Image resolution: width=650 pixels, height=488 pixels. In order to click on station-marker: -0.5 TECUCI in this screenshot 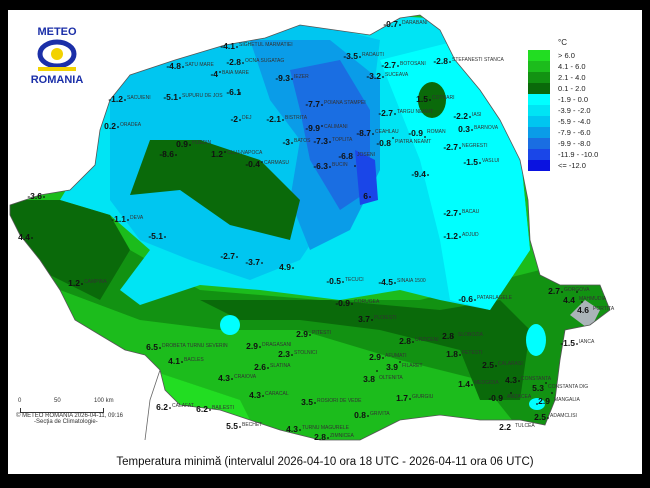, I will do `click(344, 281)`.